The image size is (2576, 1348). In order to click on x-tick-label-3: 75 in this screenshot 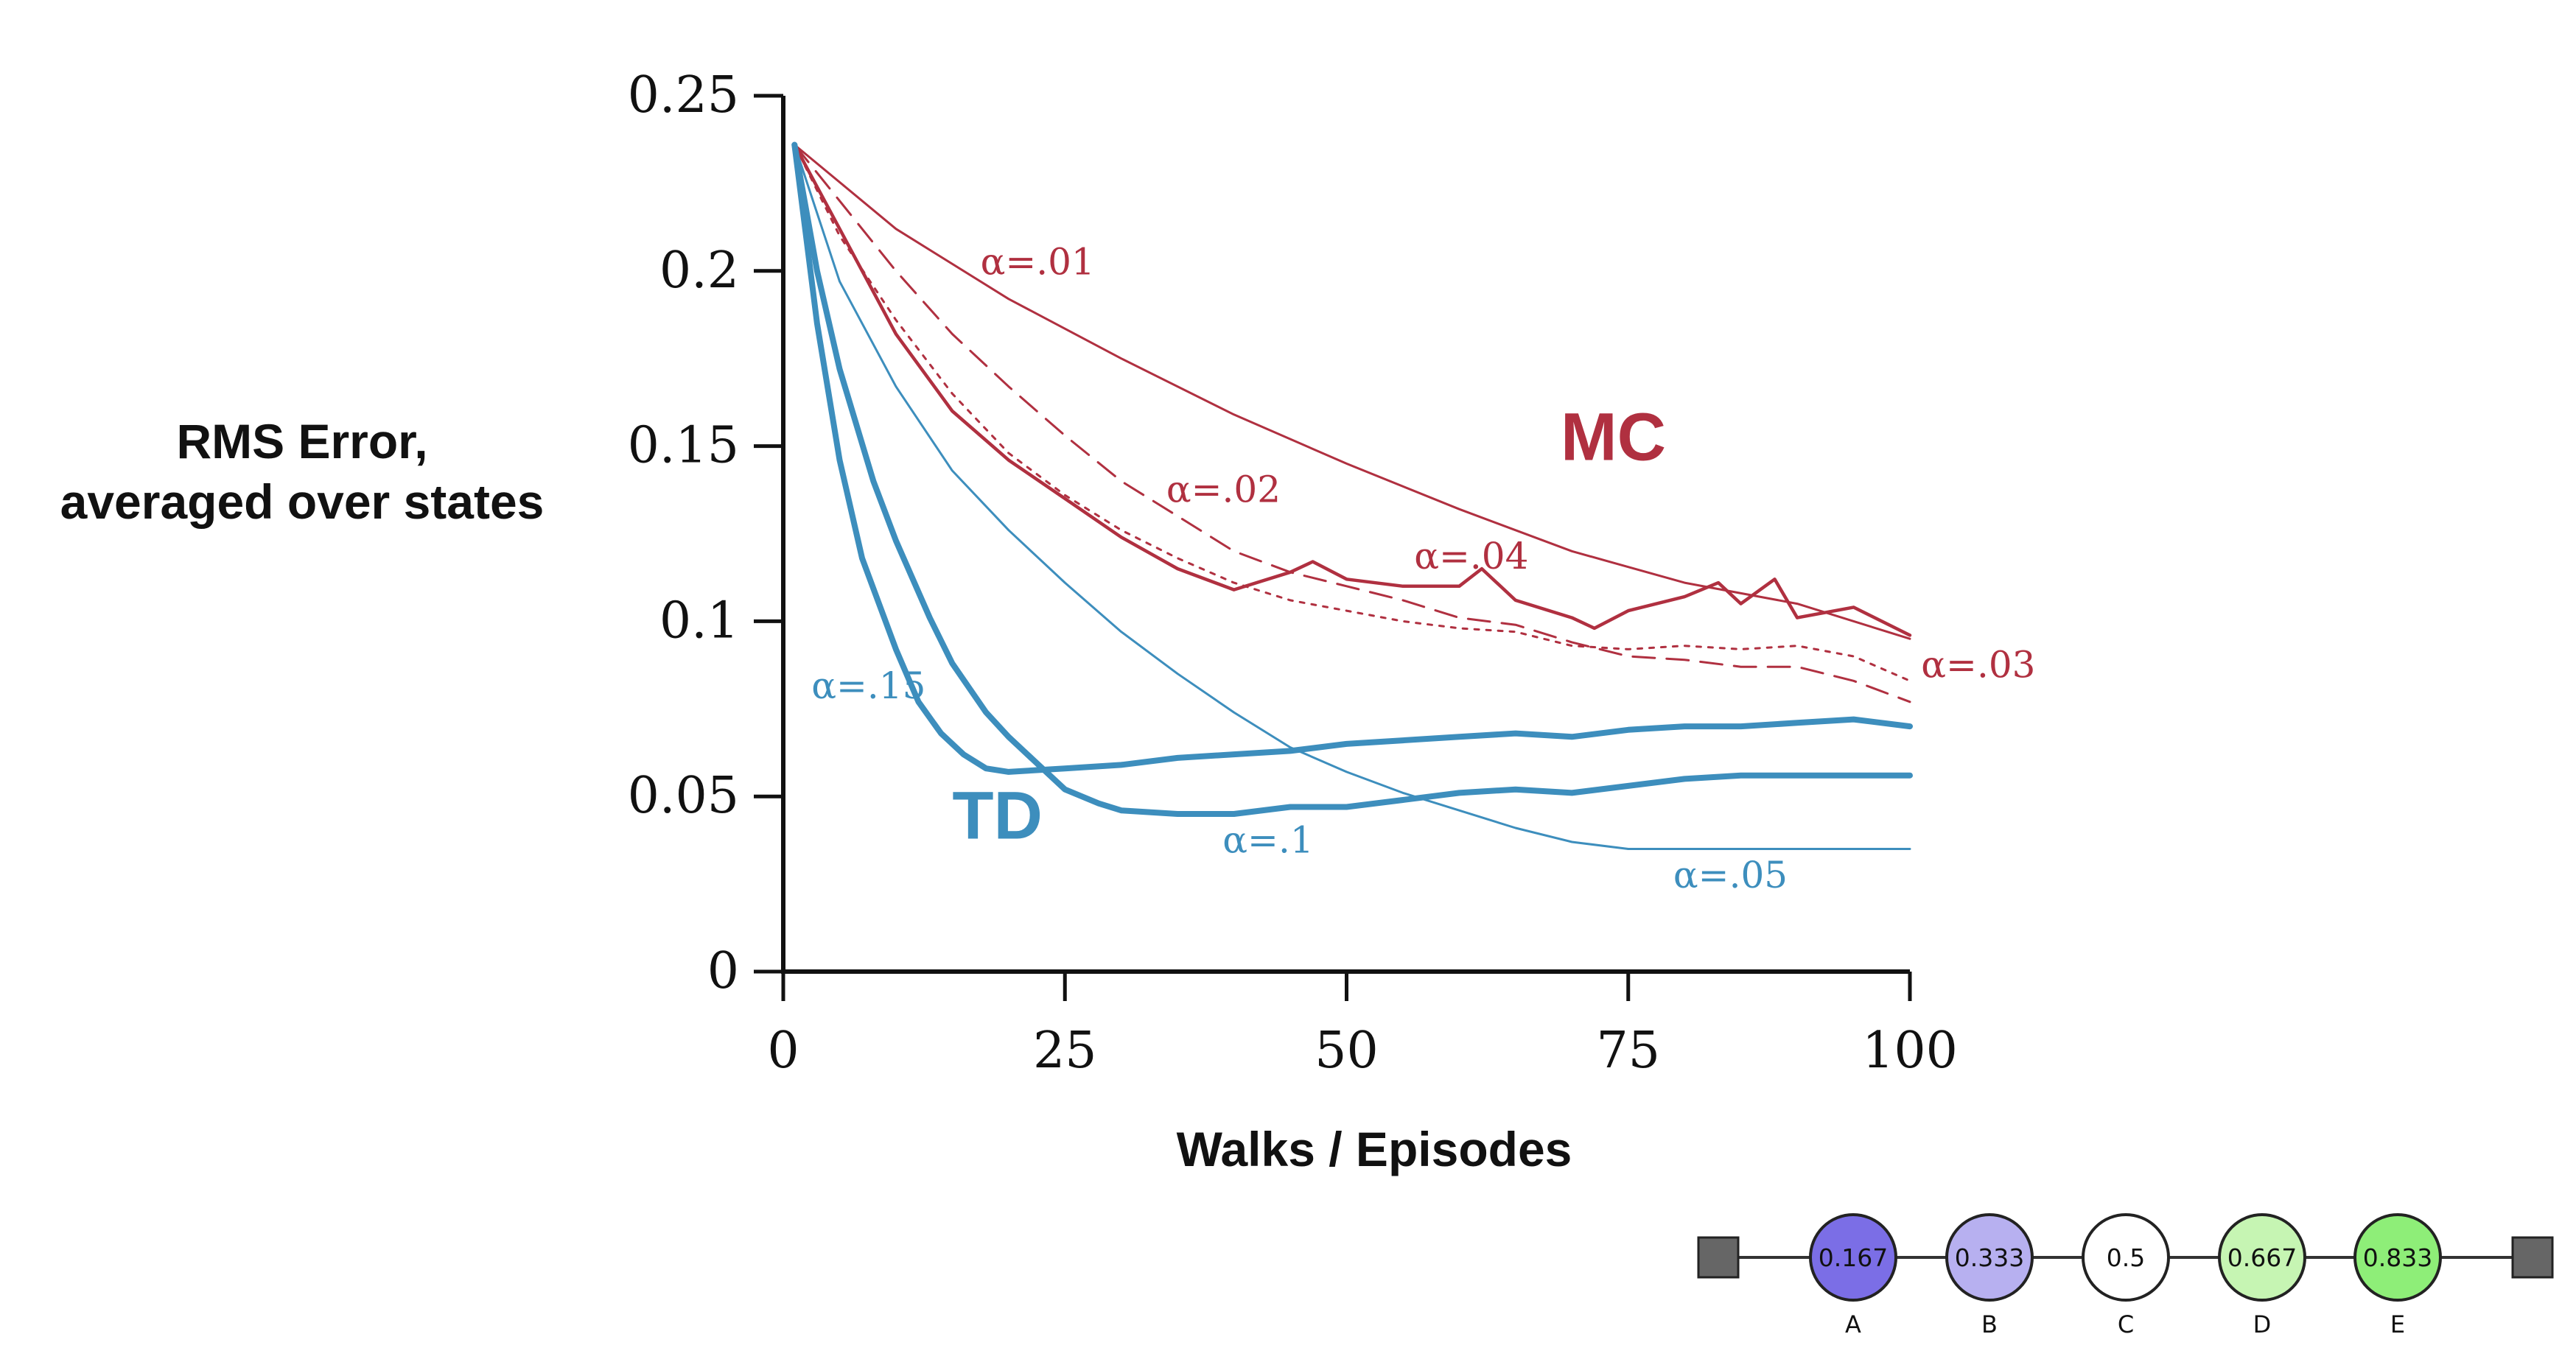, I will do `click(1628, 1051)`.